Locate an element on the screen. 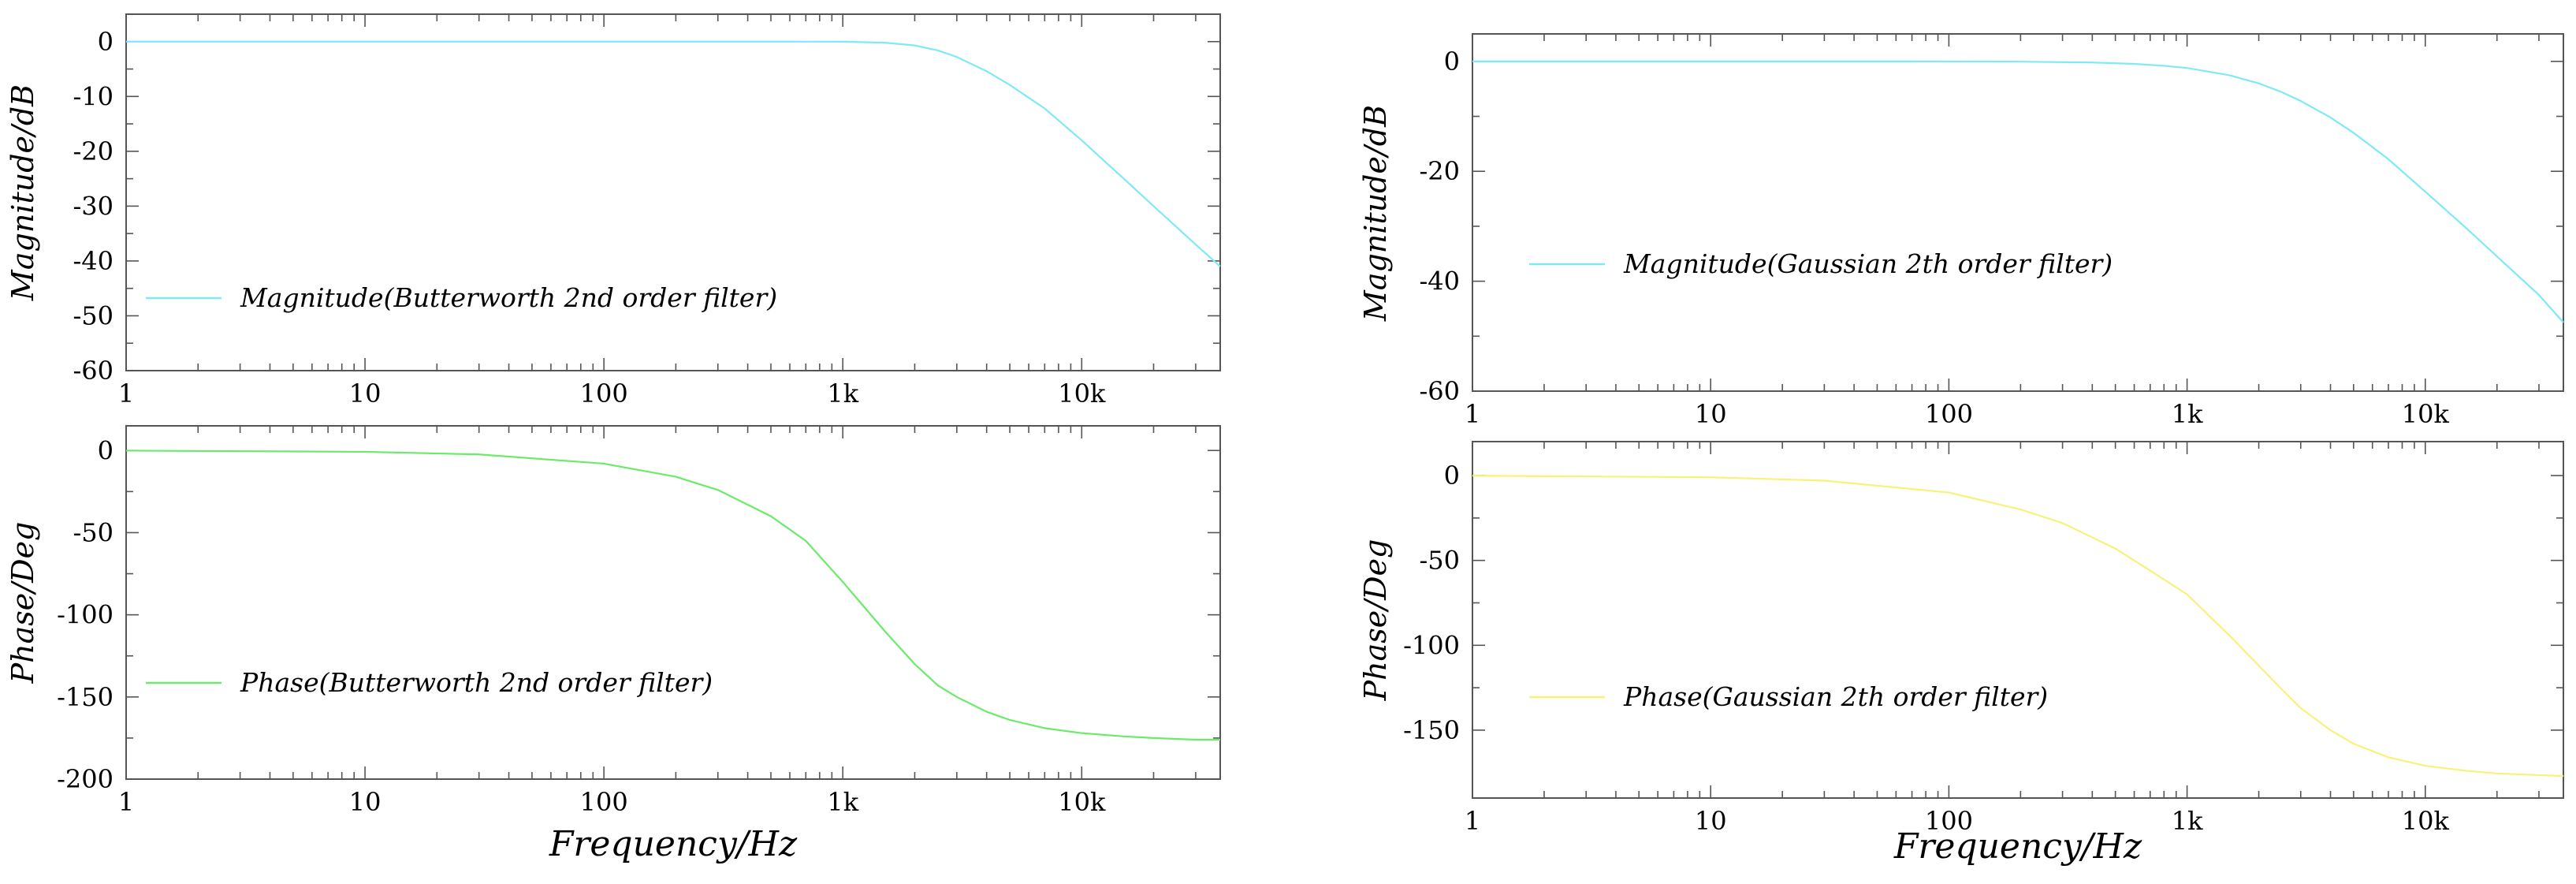  y-tick-label: -30 is located at coordinates (93, 206).